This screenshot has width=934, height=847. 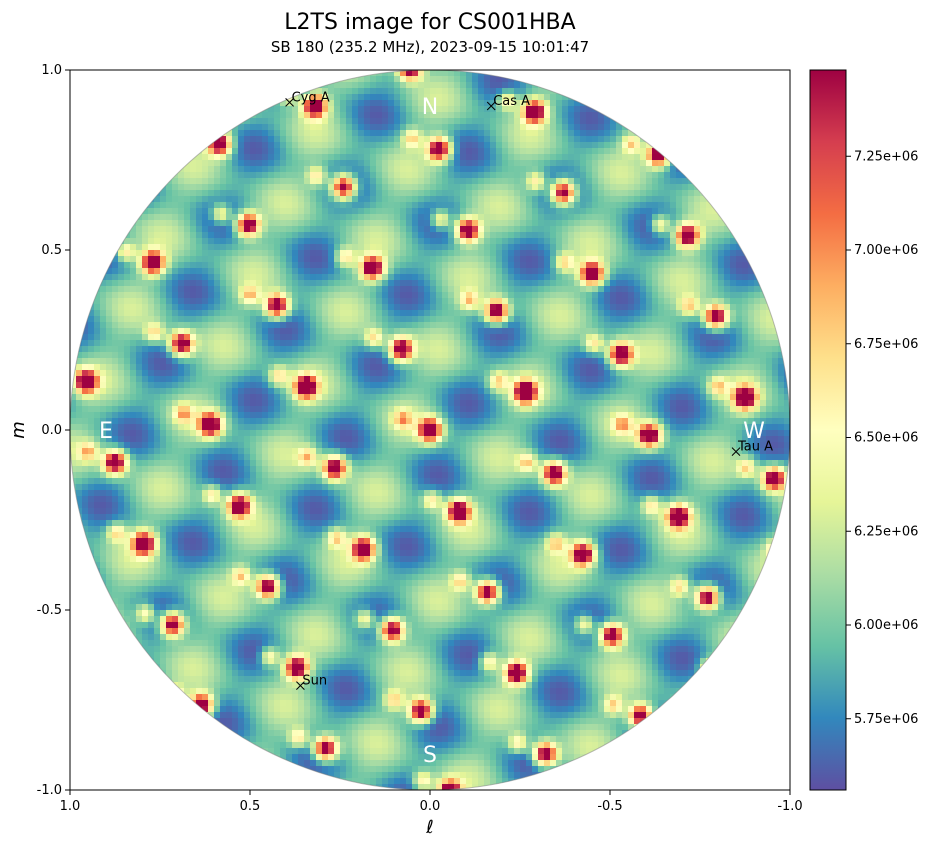 What do you see at coordinates (886, 625) in the screenshot?
I see `colorbar-tick-label: 6.00e+06` at bounding box center [886, 625].